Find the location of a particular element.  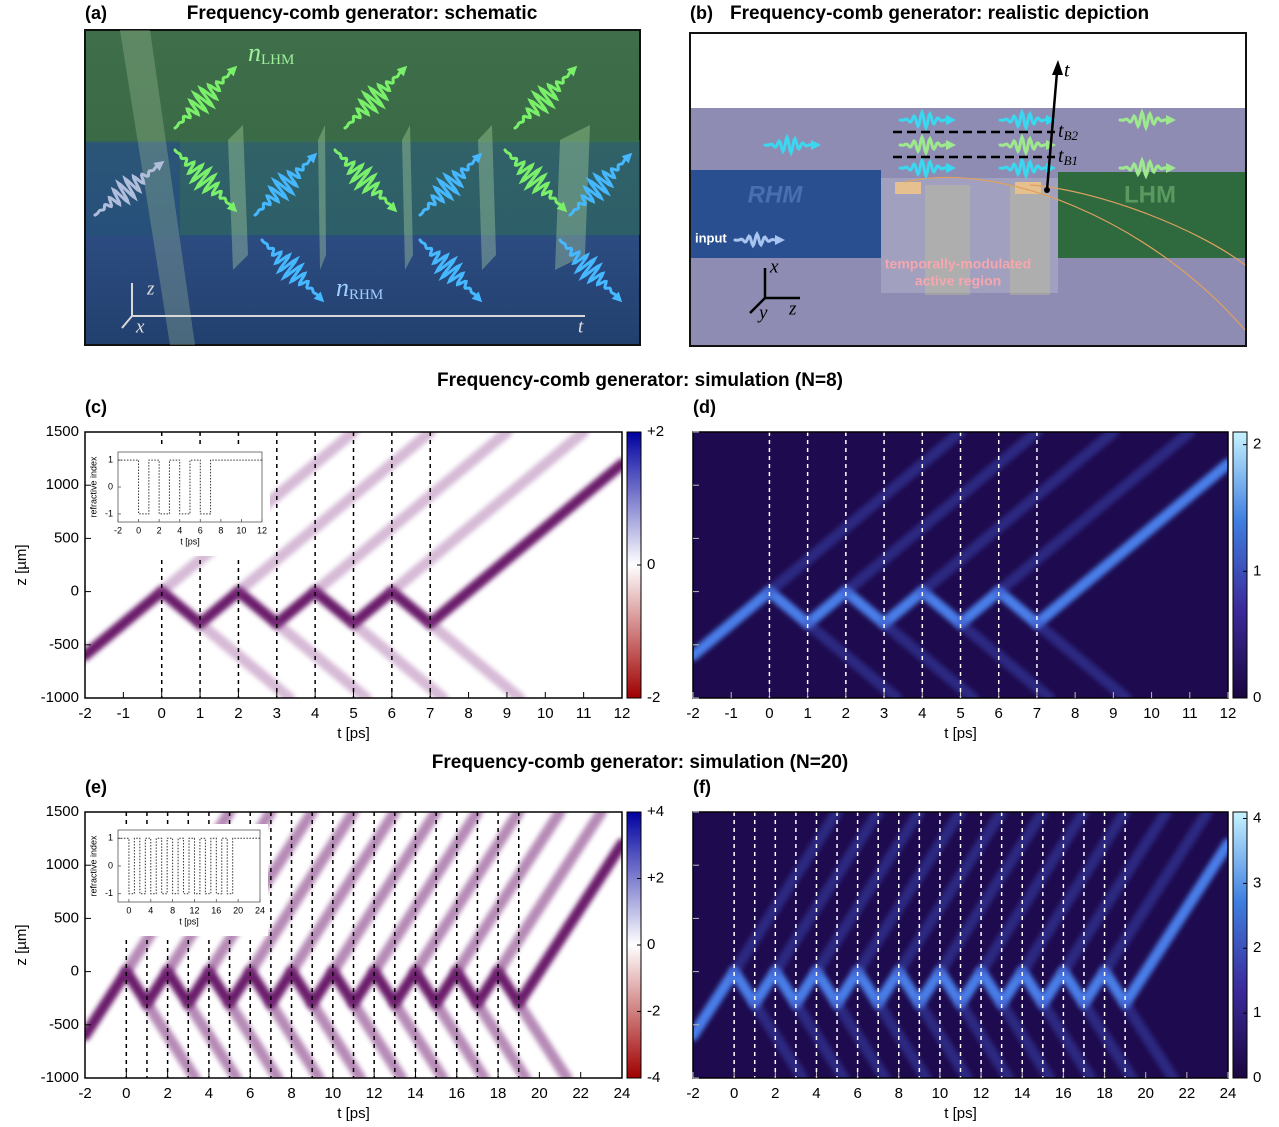

x-tick-label: 20 is located at coordinates (539, 1093).